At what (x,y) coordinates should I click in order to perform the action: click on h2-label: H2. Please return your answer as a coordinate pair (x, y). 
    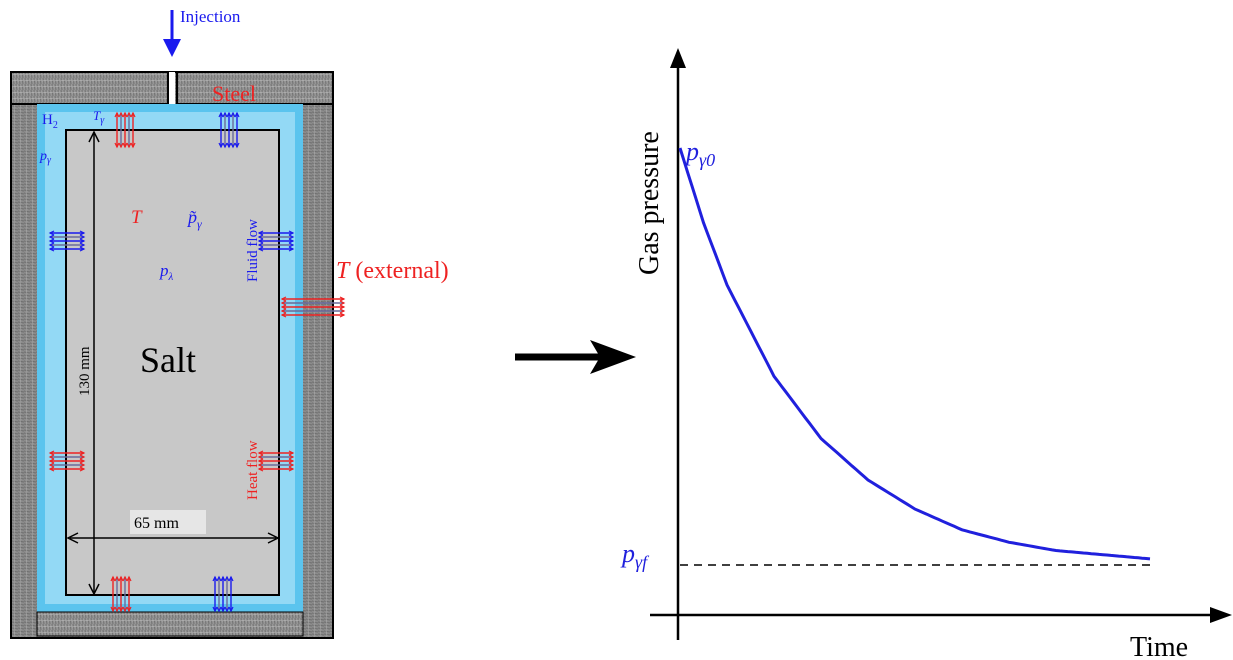
    Looking at the image, I should click on (50, 121).